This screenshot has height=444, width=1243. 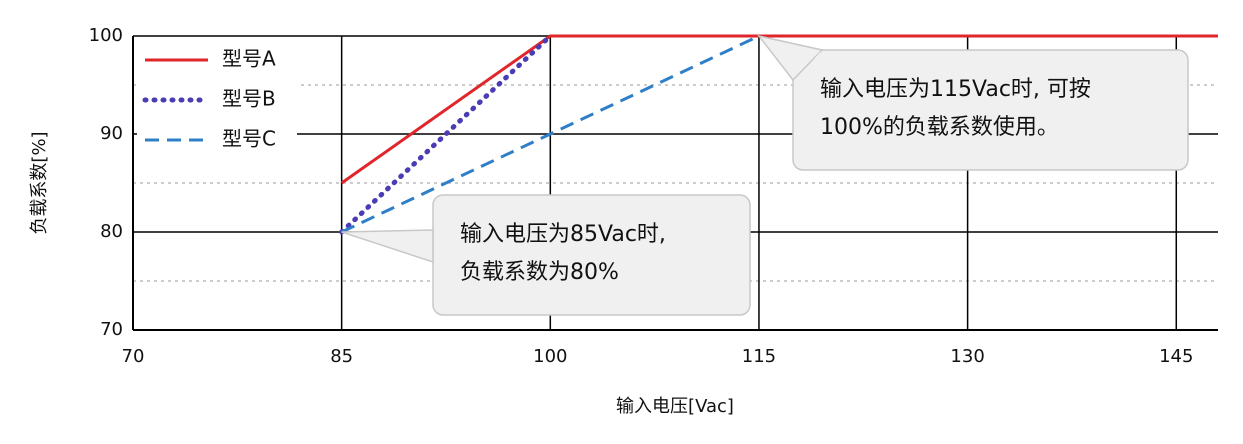 What do you see at coordinates (249, 99) in the screenshot?
I see `legend-label: 型号B` at bounding box center [249, 99].